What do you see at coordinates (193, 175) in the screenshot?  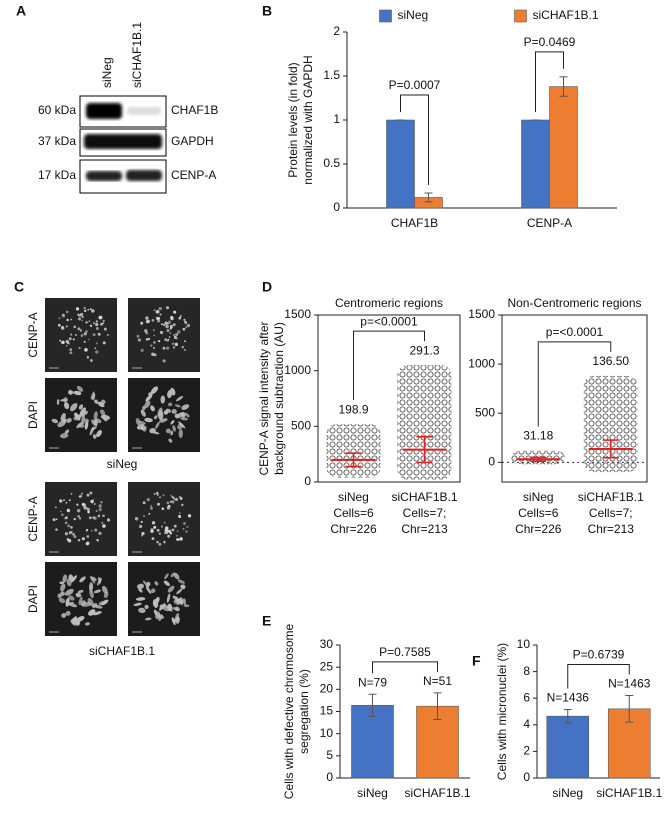 I see `protein-label: CENP-A` at bounding box center [193, 175].